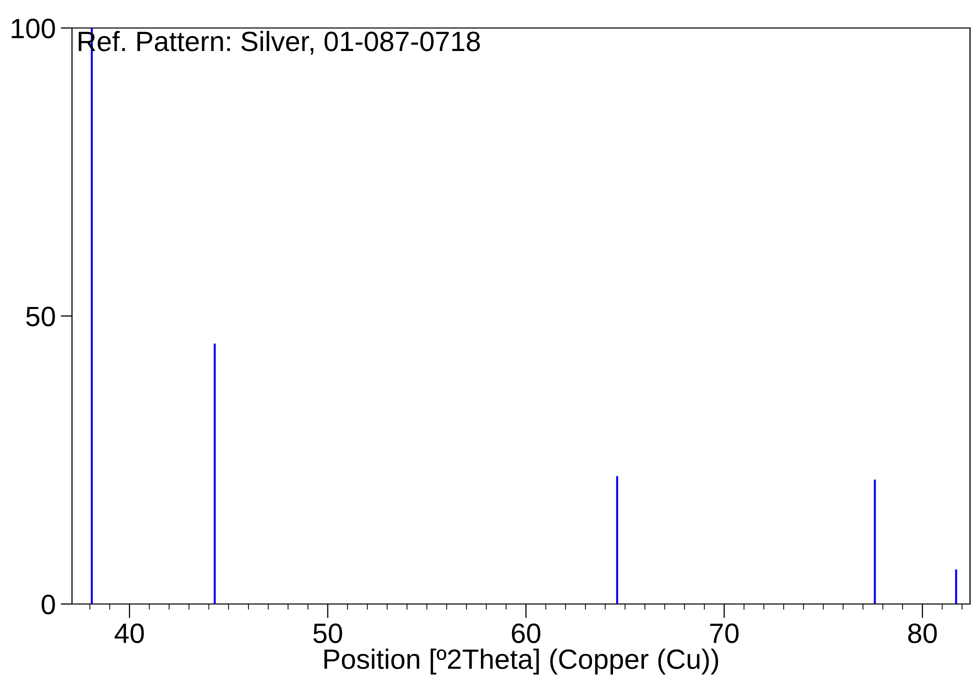  I want to click on x-tick-label: 40, so click(129, 633).